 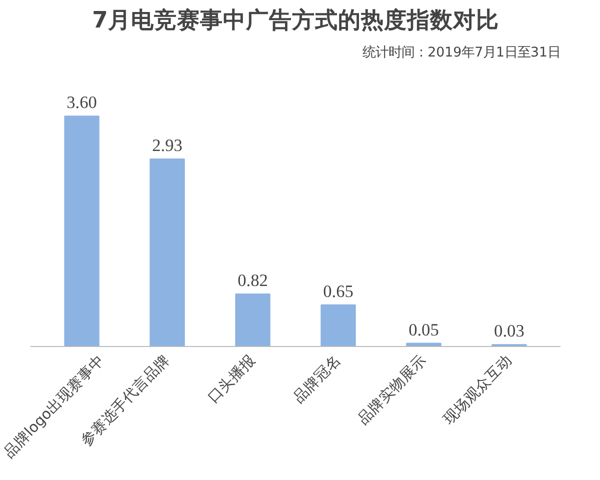 I want to click on data-label: 0.82, so click(x=253, y=280).